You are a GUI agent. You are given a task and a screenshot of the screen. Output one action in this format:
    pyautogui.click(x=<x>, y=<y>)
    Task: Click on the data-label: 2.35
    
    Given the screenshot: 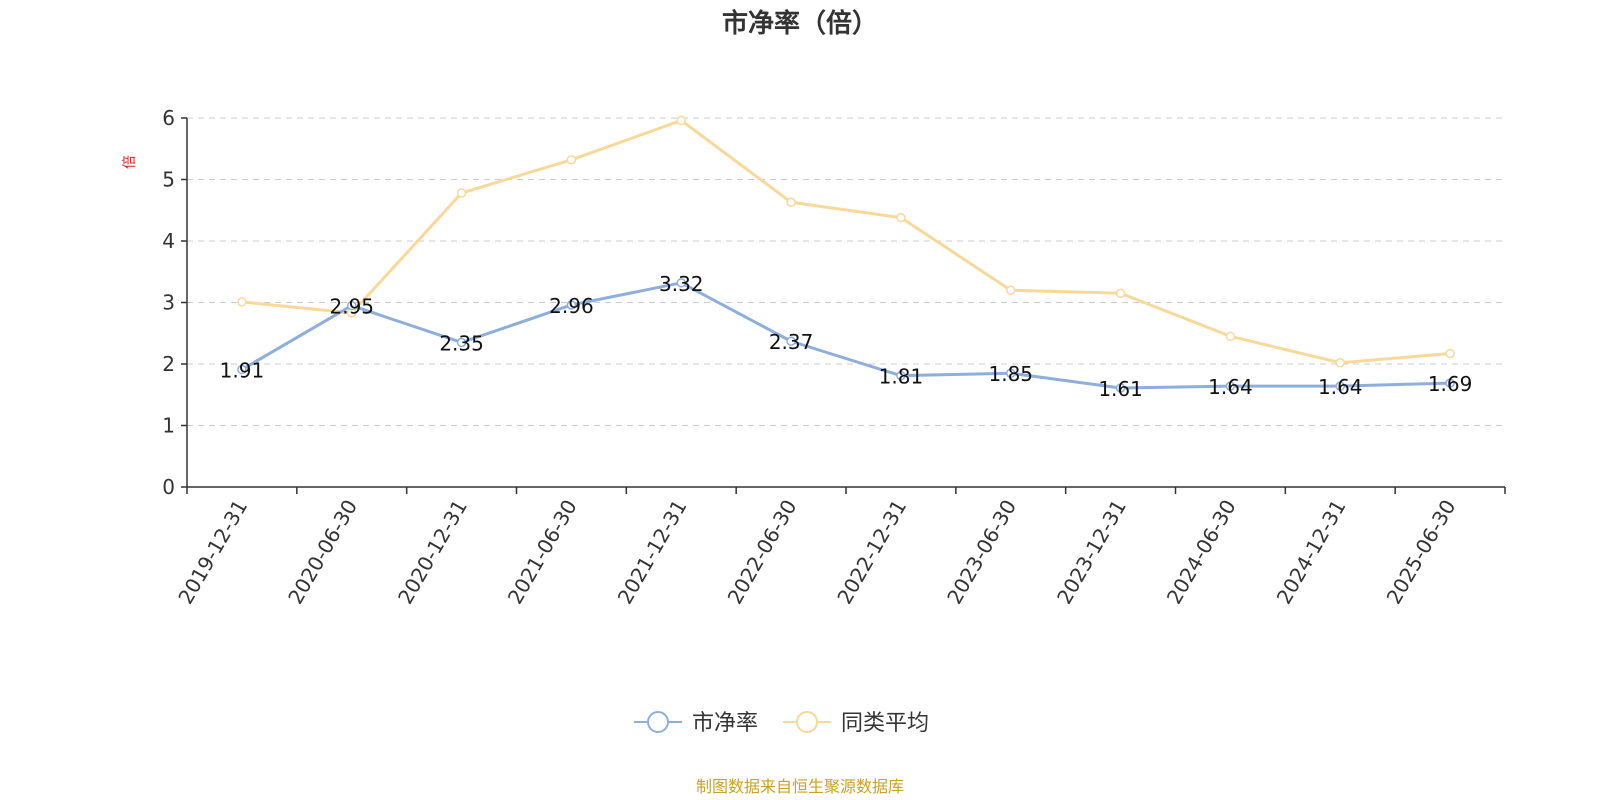 What is the action you would take?
    pyautogui.click(x=461, y=343)
    